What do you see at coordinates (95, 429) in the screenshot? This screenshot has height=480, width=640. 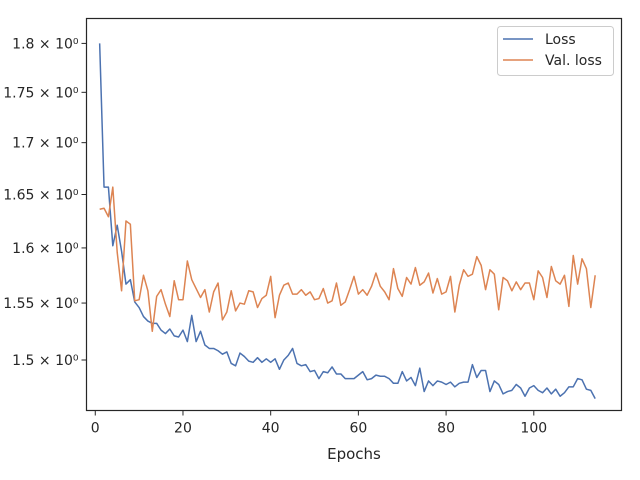 I see `x-tick-label: 0` at bounding box center [95, 429].